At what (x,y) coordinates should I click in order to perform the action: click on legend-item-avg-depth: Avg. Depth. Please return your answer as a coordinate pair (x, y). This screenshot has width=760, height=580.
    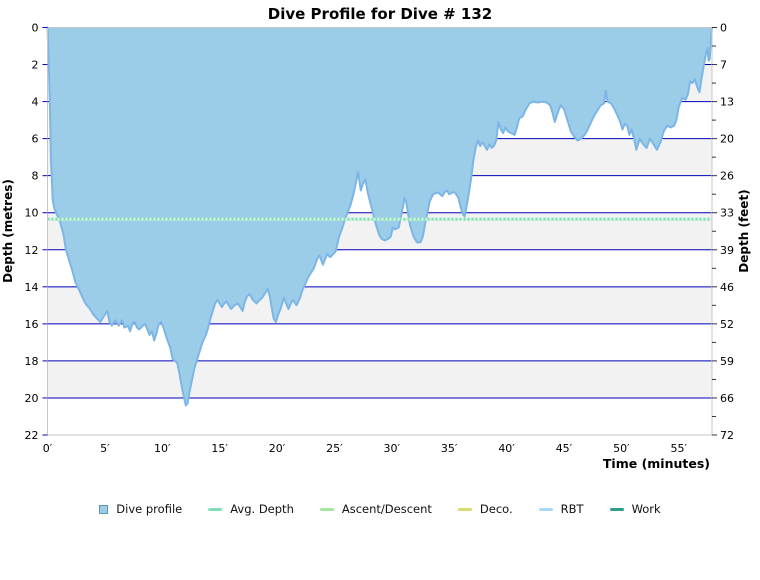
    Looking at the image, I should click on (251, 509).